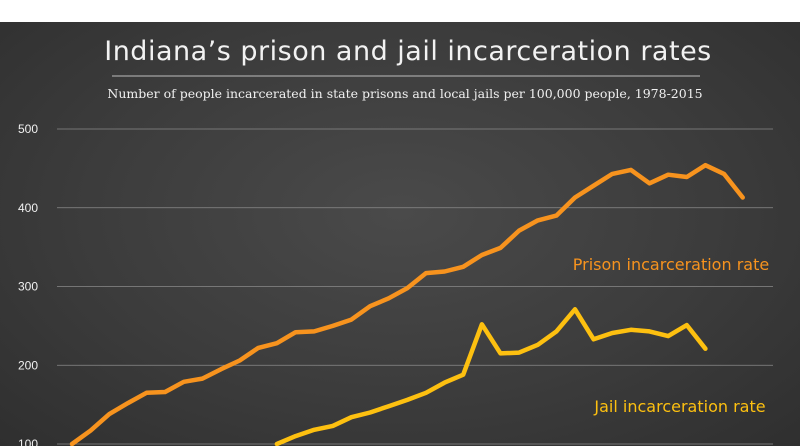 The width and height of the screenshot is (800, 446). What do you see at coordinates (679, 406) in the screenshot?
I see `jail-series-label: Jail incarceration rate` at bounding box center [679, 406].